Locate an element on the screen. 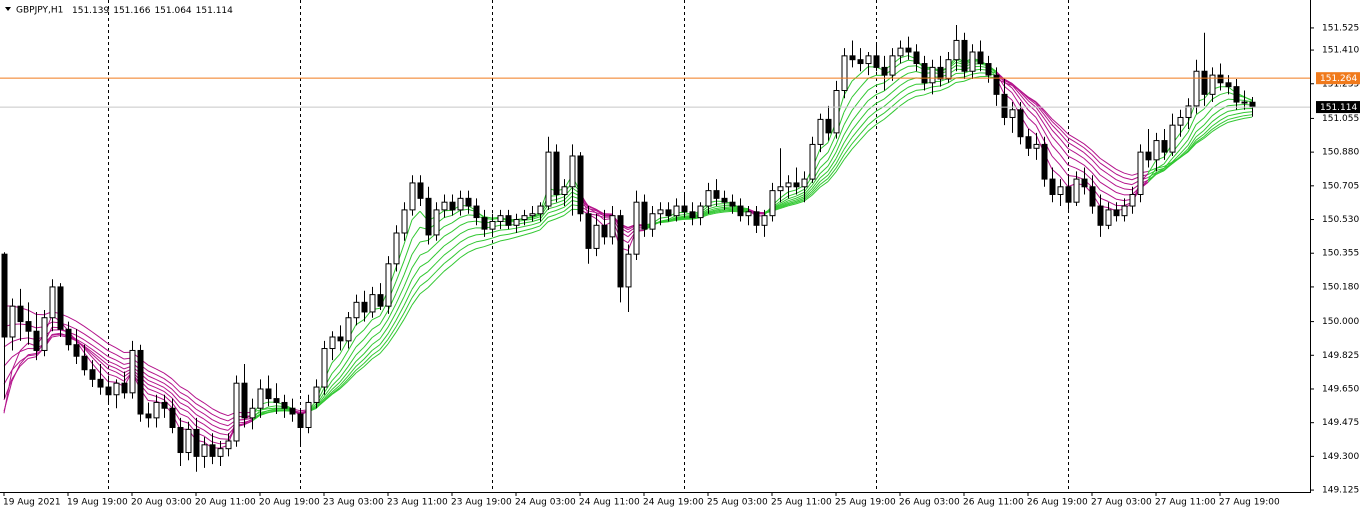  menu-arrow is located at coordinates (8, 9).